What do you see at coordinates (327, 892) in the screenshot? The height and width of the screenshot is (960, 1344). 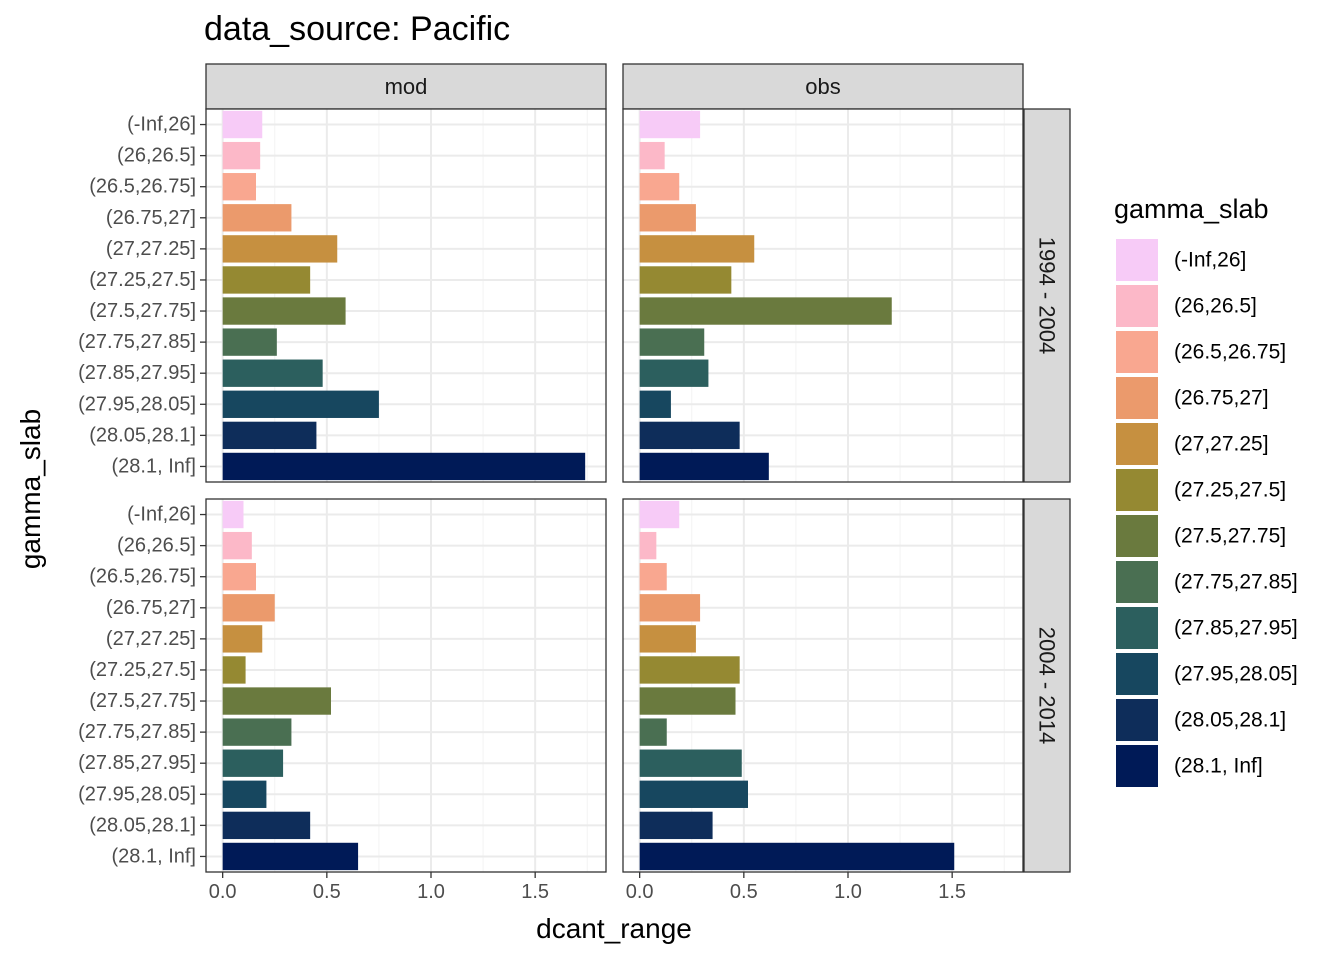 I see `x-tick-label: 0.5` at bounding box center [327, 892].